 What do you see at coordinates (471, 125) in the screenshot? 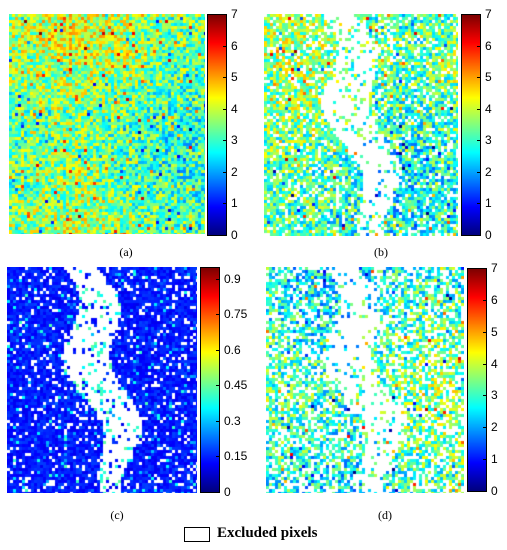
I see `colorbar-b` at bounding box center [471, 125].